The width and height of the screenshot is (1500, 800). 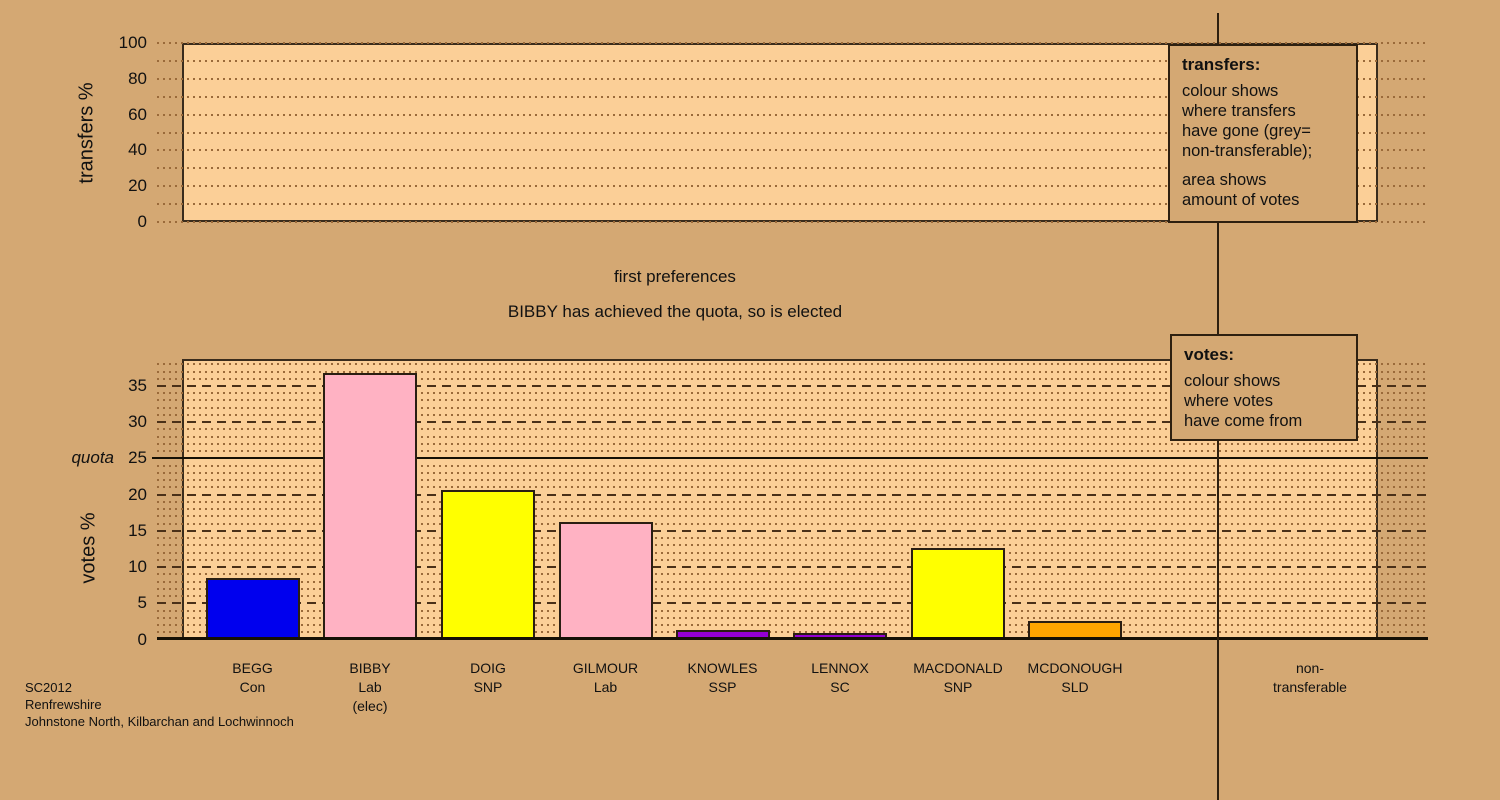 What do you see at coordinates (132, 42) in the screenshot?
I see `transfers-y-tick: 100` at bounding box center [132, 42].